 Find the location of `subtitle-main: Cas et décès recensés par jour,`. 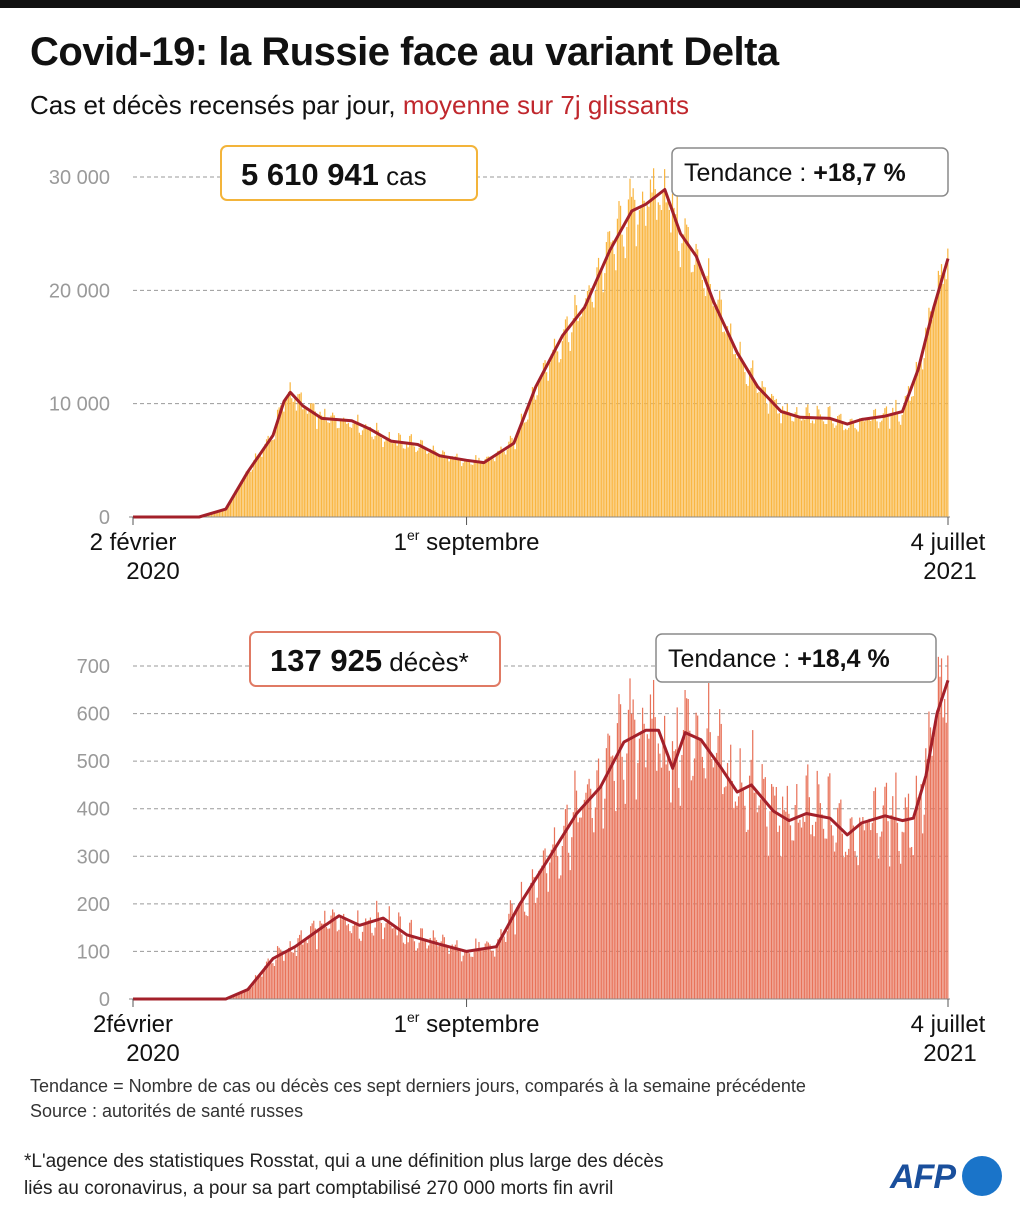

subtitle-main: Cas et décès recensés par jour, is located at coordinates (213, 105).